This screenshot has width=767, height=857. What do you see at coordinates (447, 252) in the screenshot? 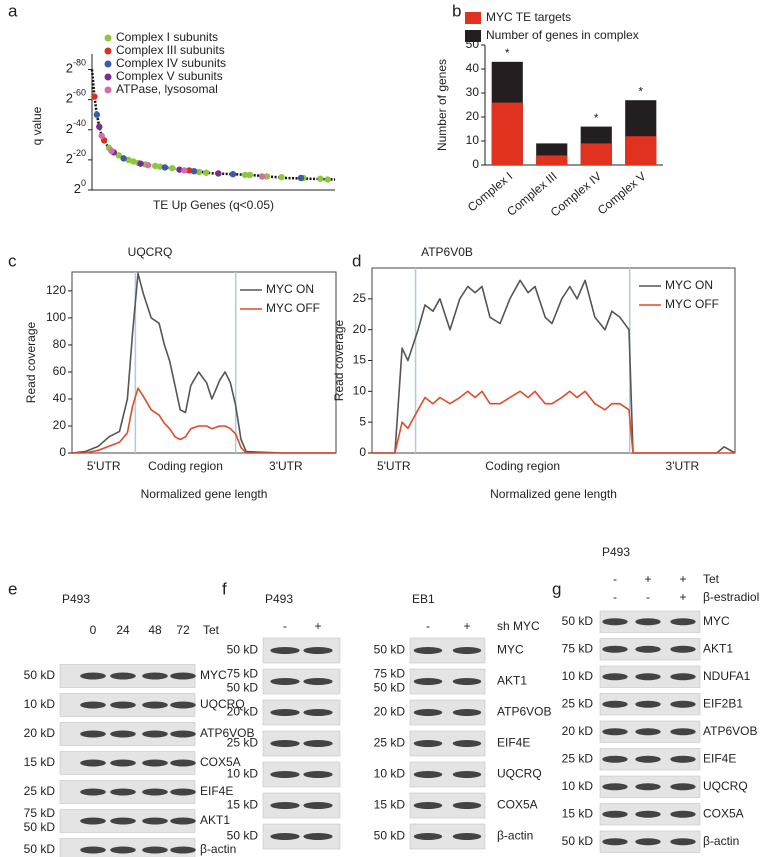
I see `chart-title: ATP6V0B` at bounding box center [447, 252].